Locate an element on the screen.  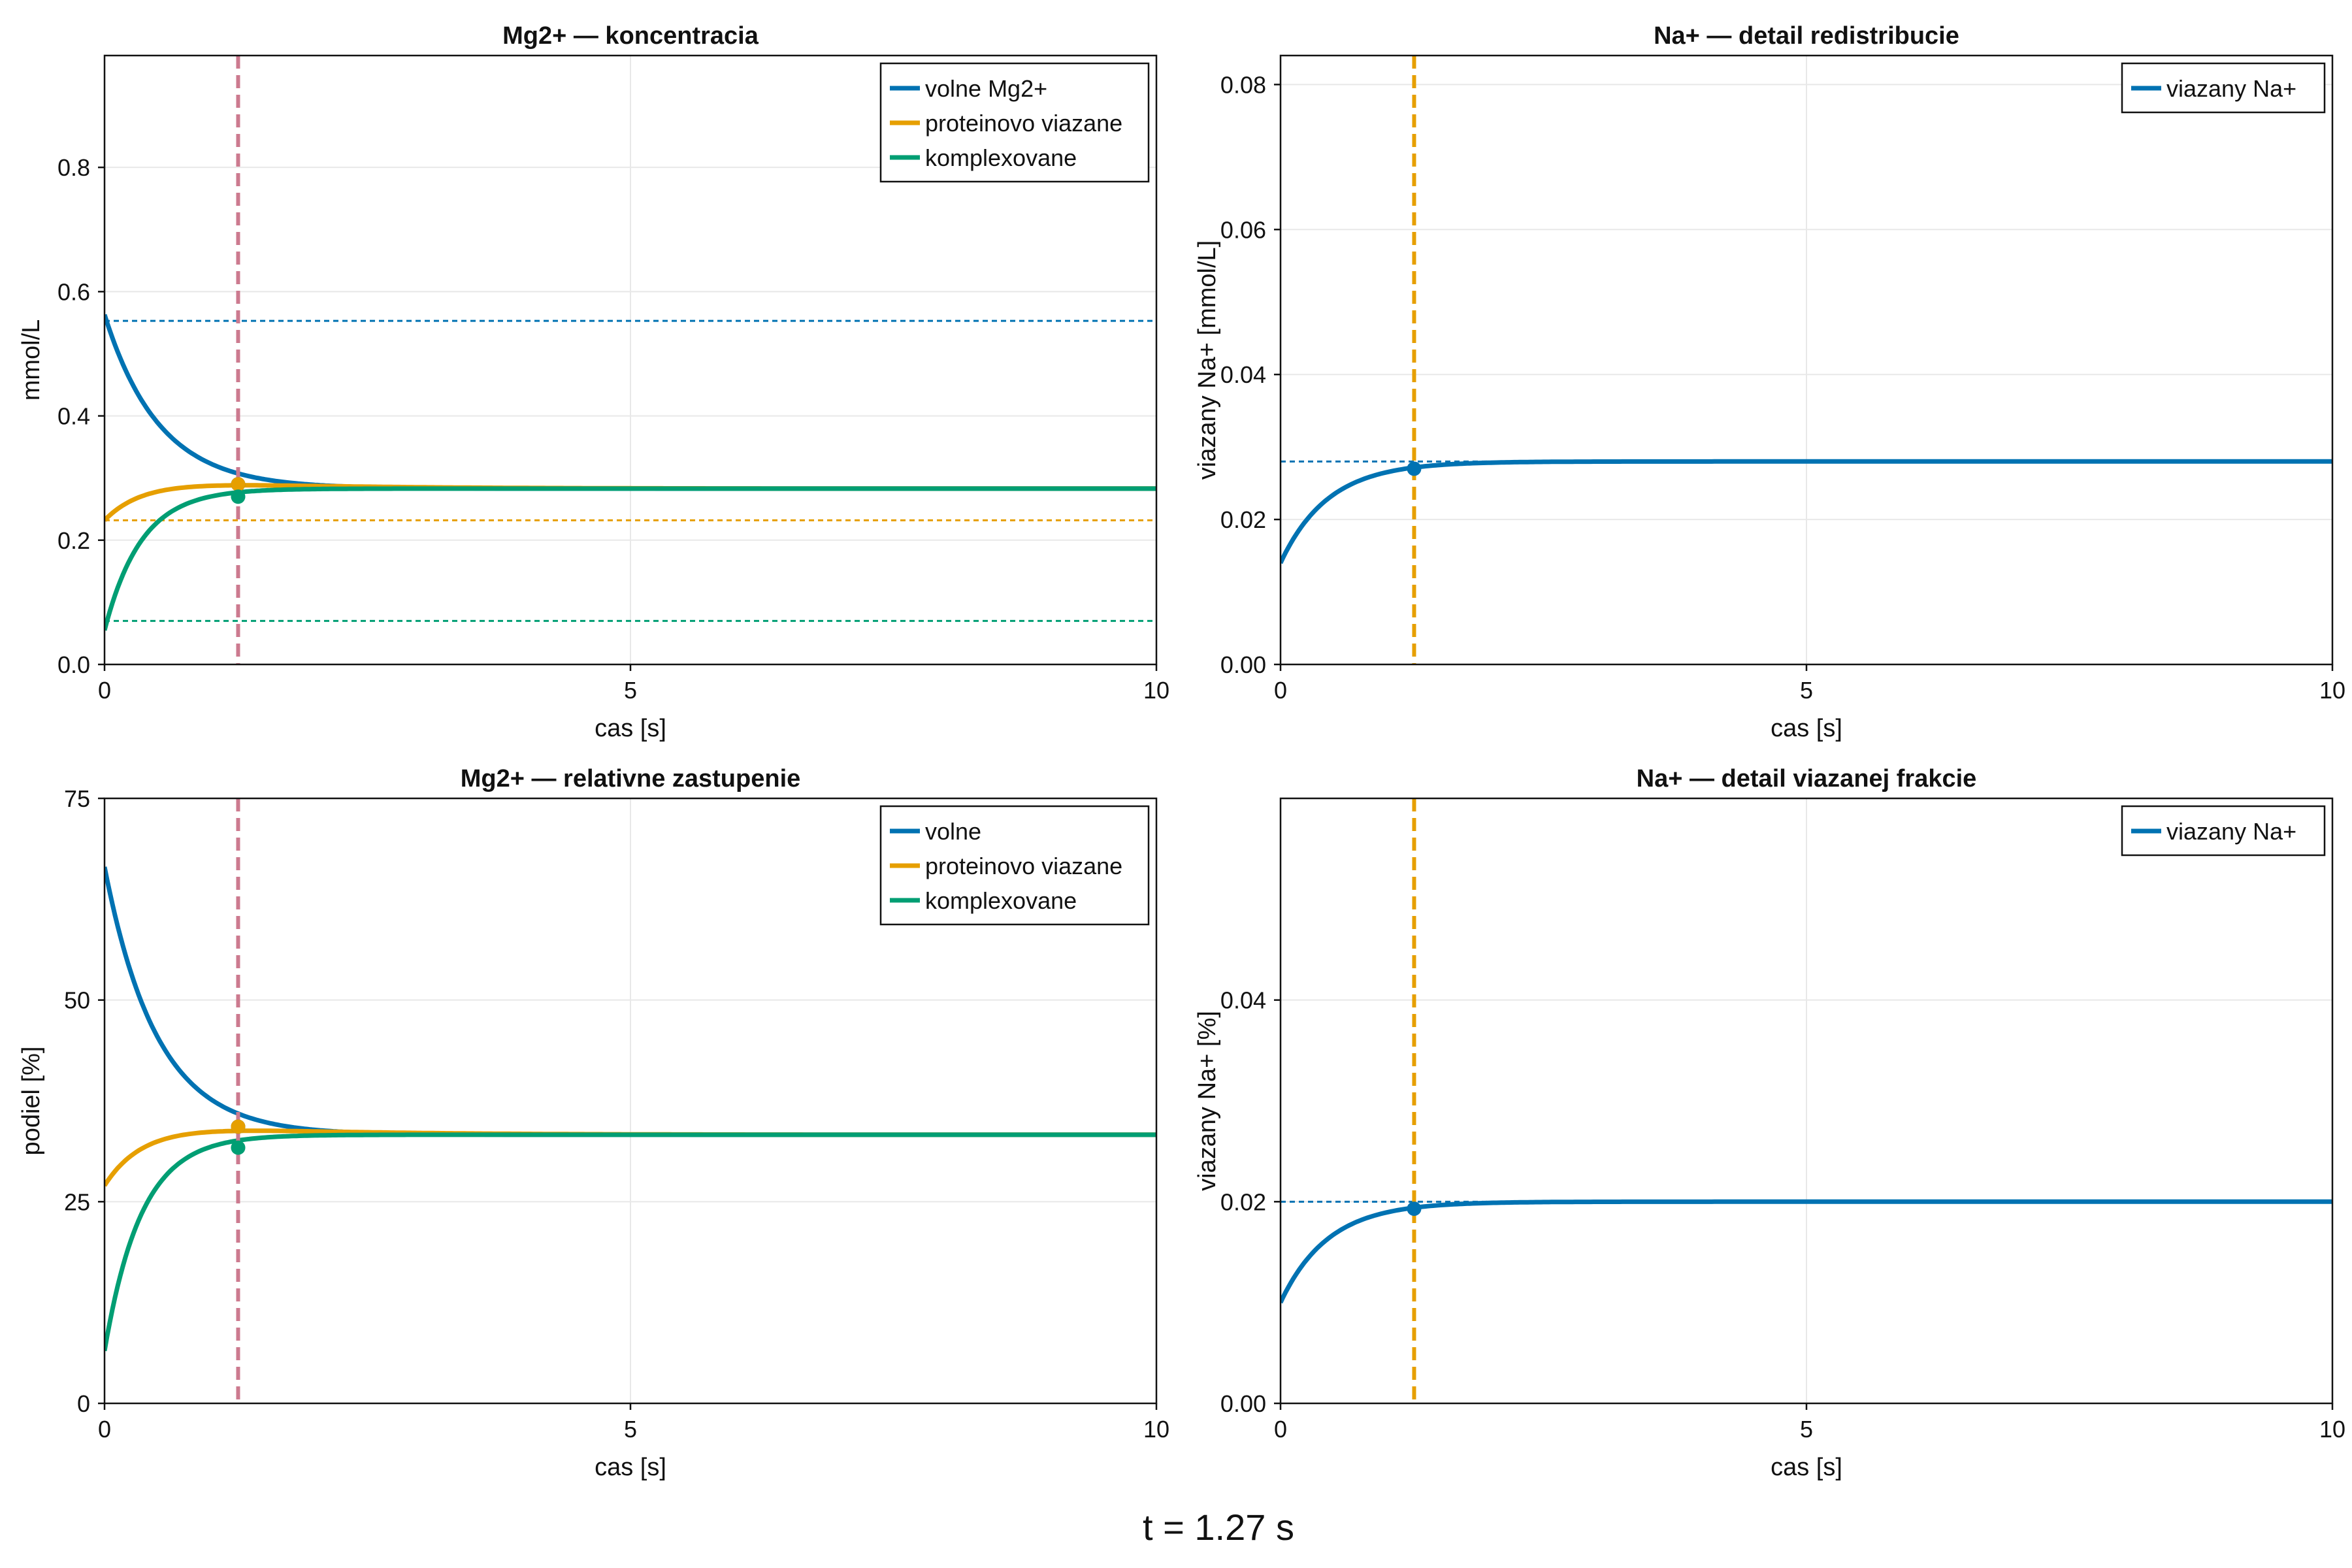
panel-title: Na+ — detail redistribucie is located at coordinates (1806, 36).